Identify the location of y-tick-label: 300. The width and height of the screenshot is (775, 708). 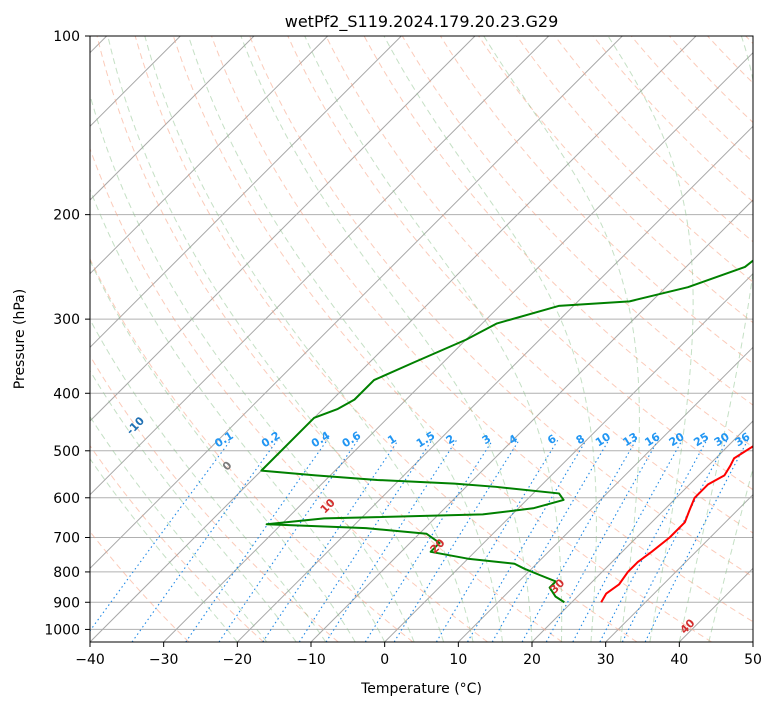
(66, 320).